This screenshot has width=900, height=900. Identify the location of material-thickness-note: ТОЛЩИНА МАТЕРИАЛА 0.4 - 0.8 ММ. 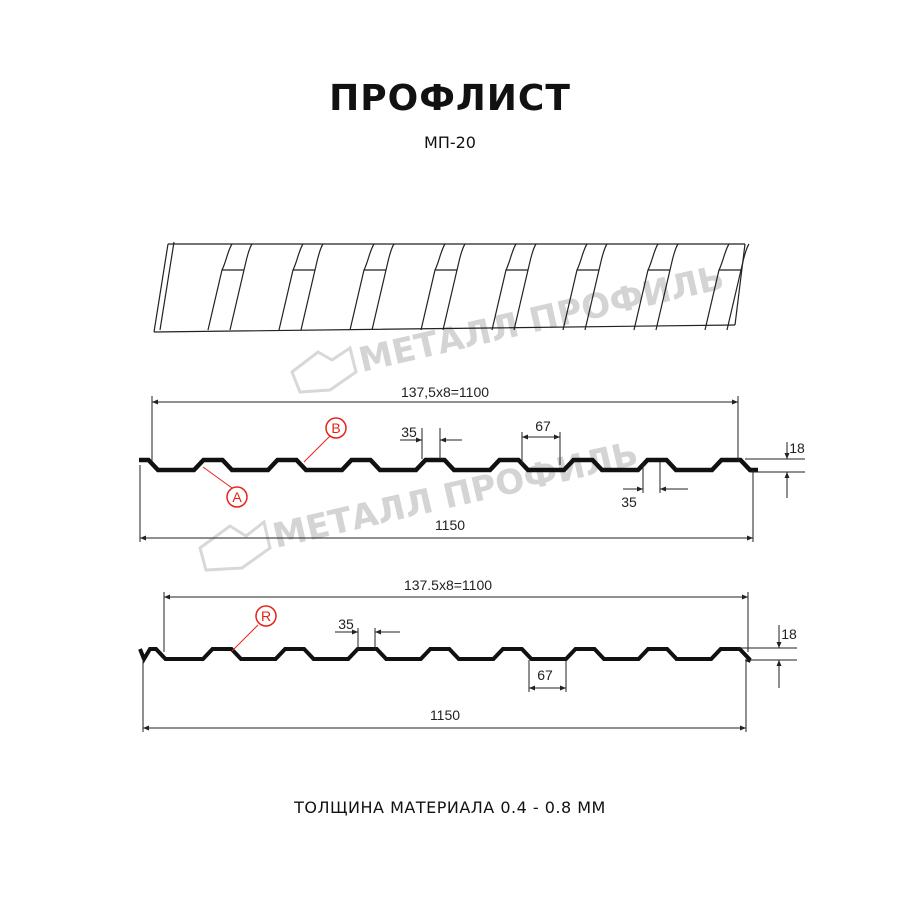
(450, 807).